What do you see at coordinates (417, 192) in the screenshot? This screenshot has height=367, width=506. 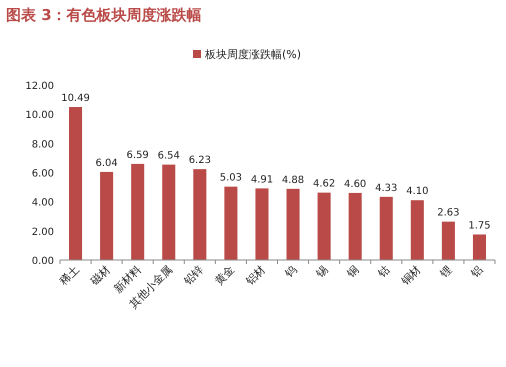 I see `data-label: 4.10` at bounding box center [417, 192].